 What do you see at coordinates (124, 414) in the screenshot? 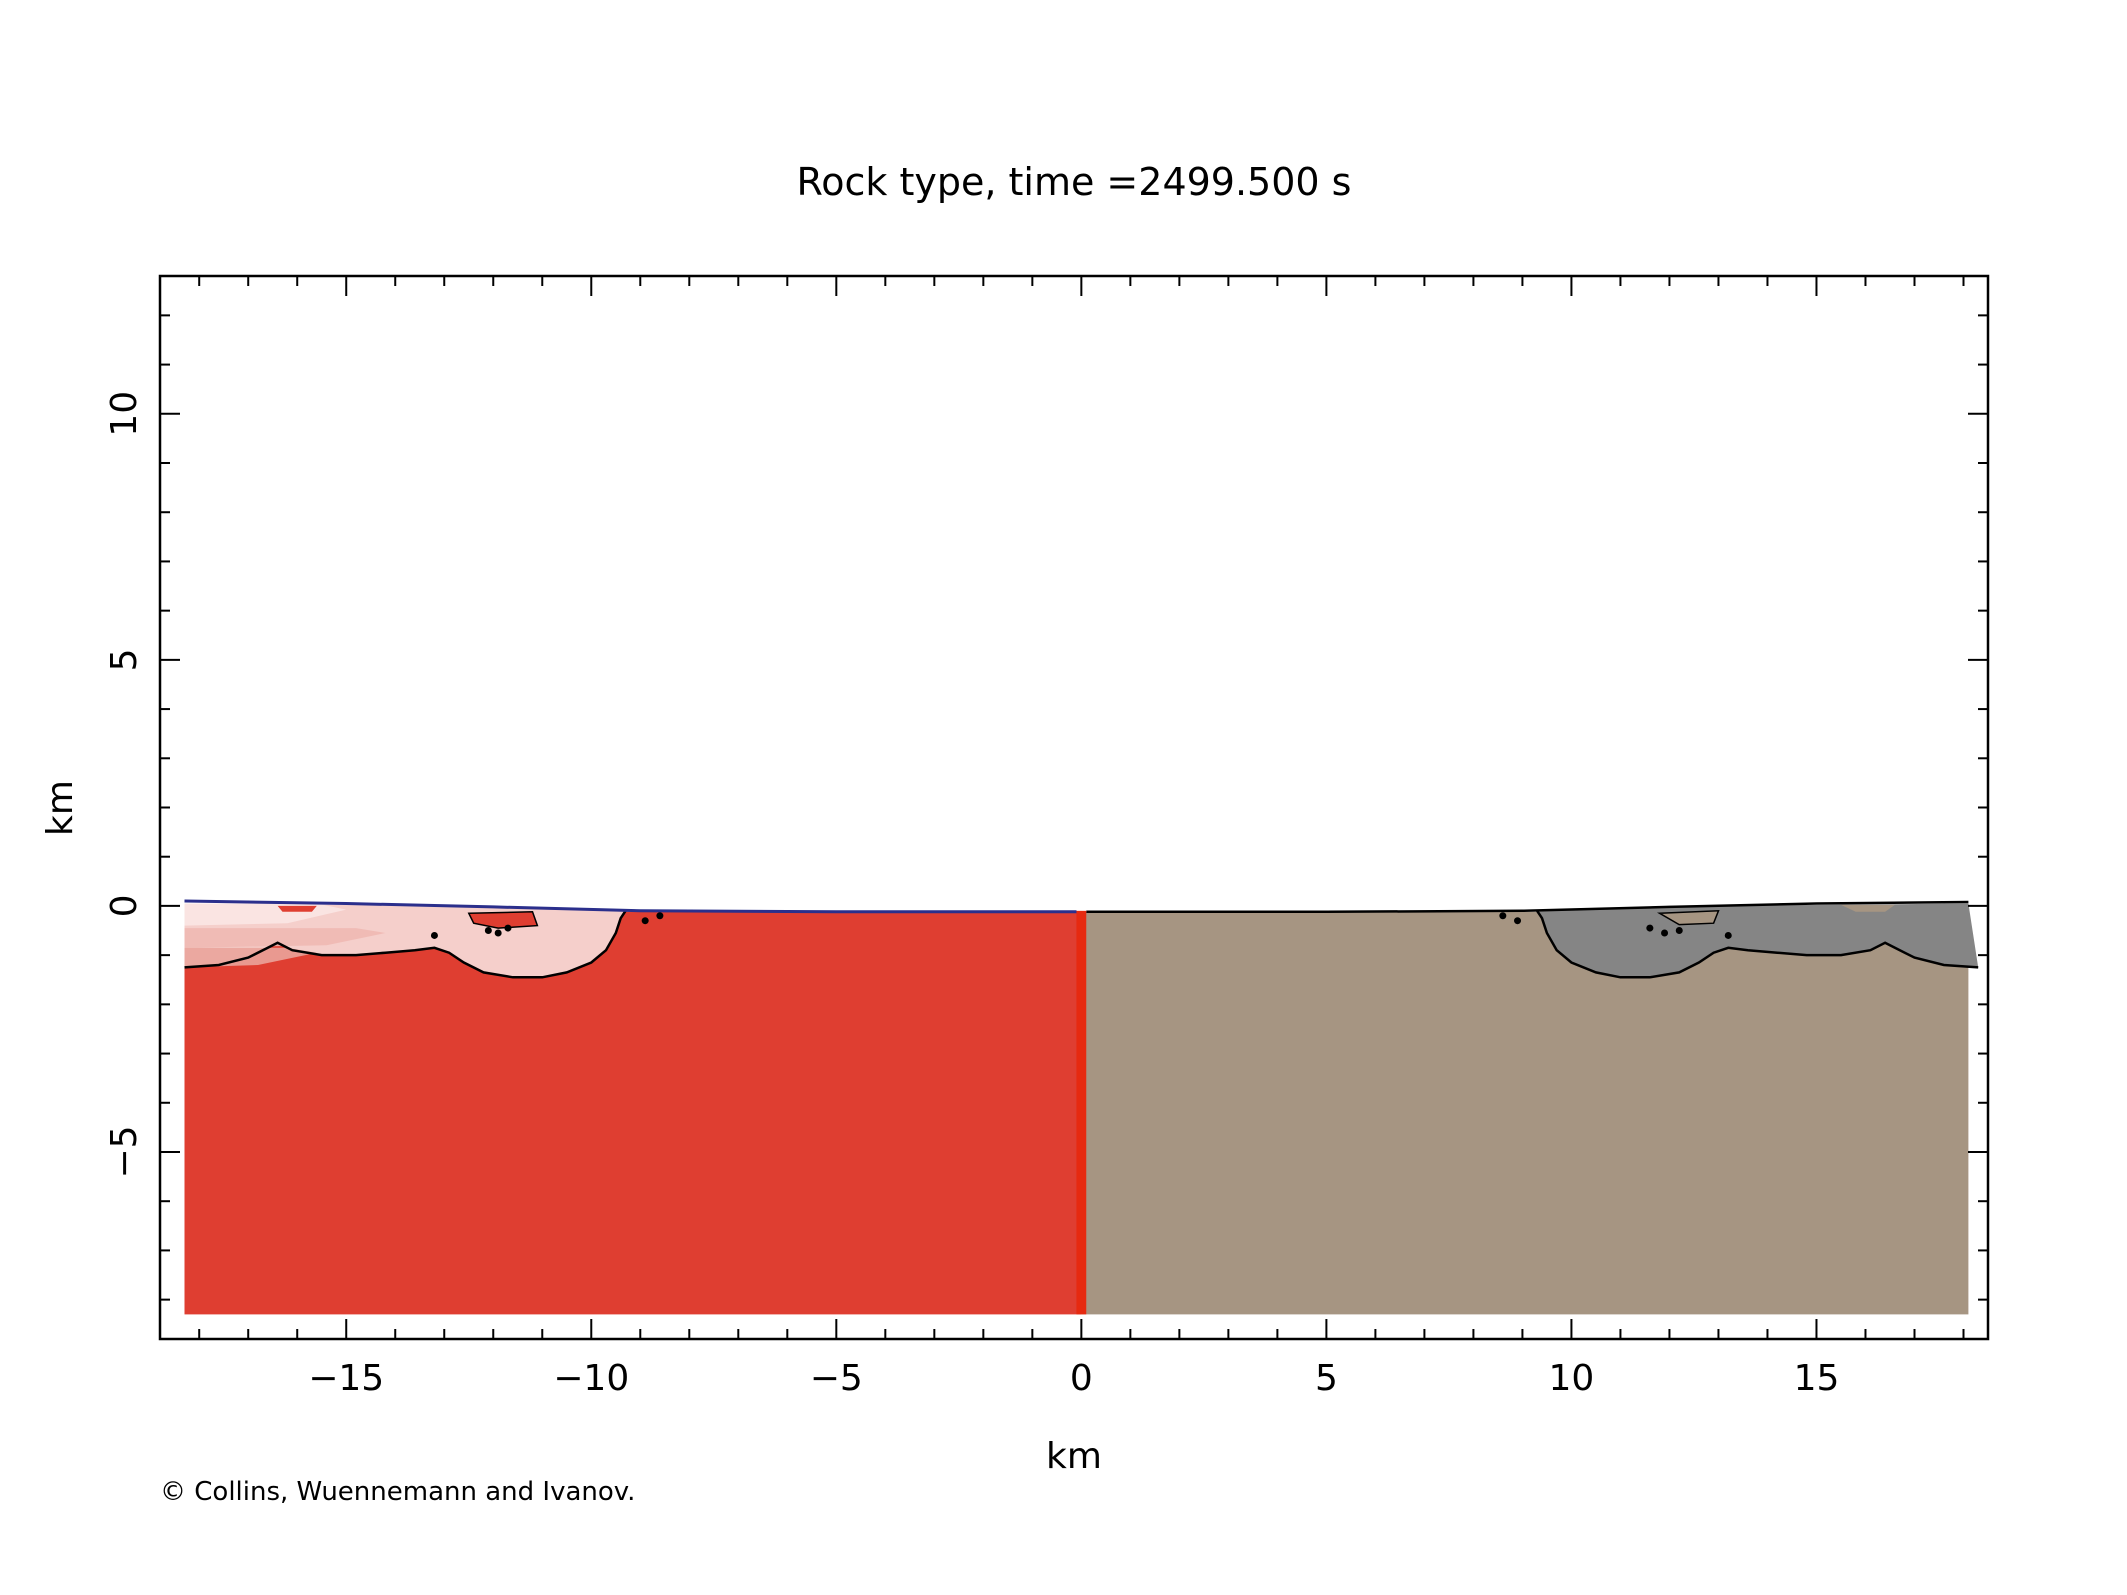
I see `y-tick-label: 10` at bounding box center [124, 414].